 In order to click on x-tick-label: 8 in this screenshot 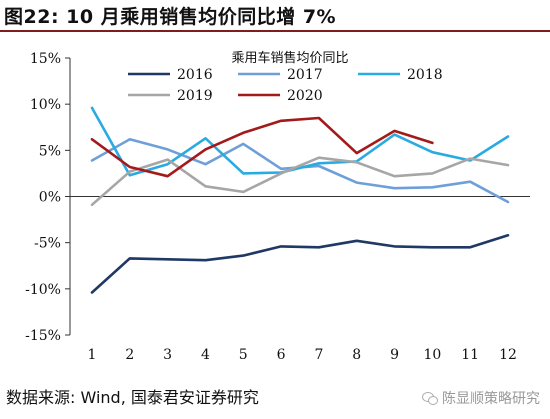, I will do `click(356, 355)`.